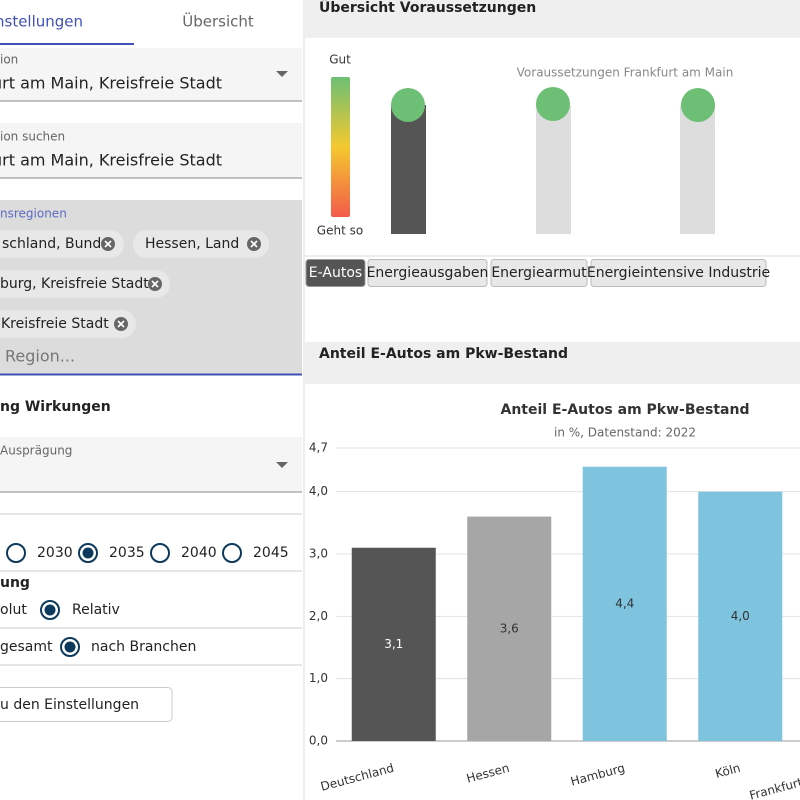 This screenshot has width=800, height=800. What do you see at coordinates (74, 284) in the screenshot?
I see `chip-text: burg, Kreisfreie Stadt` at bounding box center [74, 284].